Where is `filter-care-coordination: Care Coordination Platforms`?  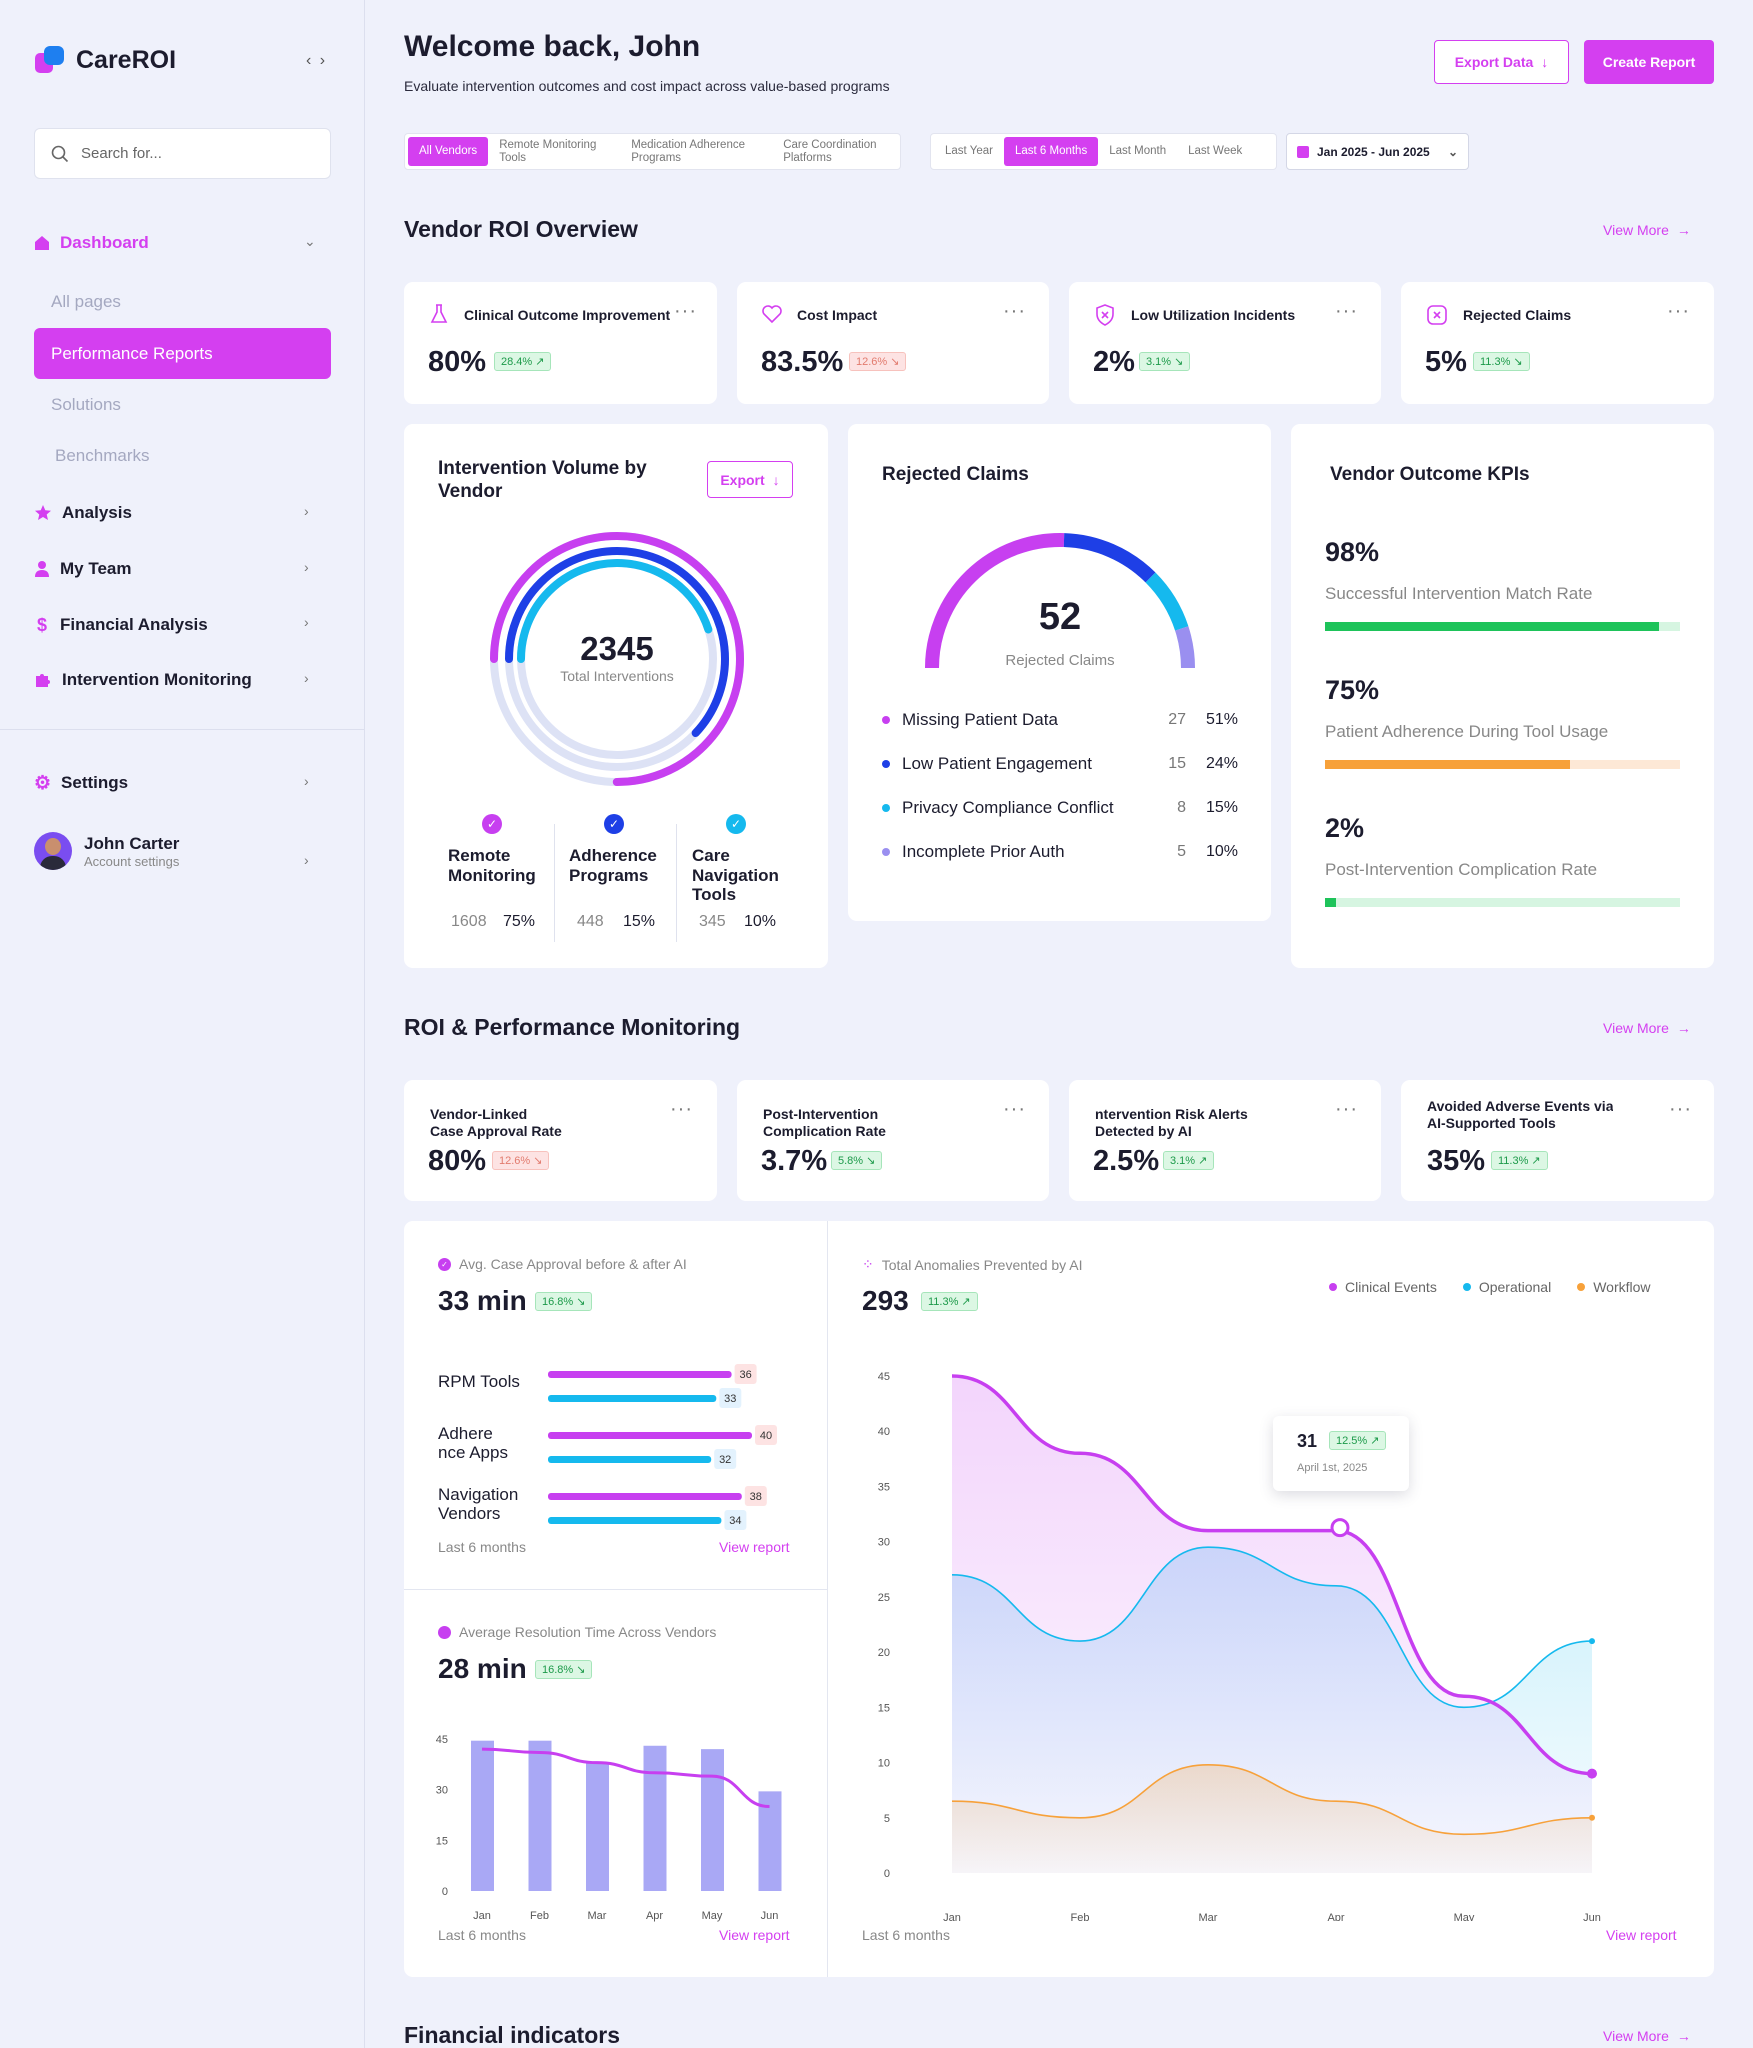 filter-care-coordination: Care Coordination Platforms is located at coordinates (830, 151).